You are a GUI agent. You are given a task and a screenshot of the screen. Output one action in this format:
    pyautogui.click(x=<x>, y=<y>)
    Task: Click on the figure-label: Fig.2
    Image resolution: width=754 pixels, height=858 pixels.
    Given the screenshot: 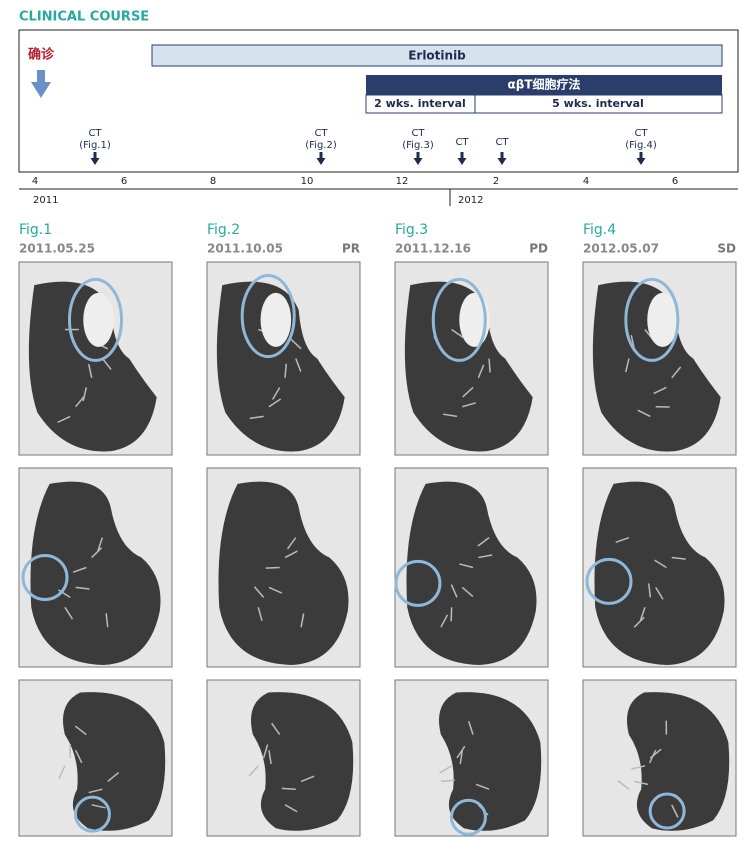 What is the action you would take?
    pyautogui.click(x=223, y=230)
    